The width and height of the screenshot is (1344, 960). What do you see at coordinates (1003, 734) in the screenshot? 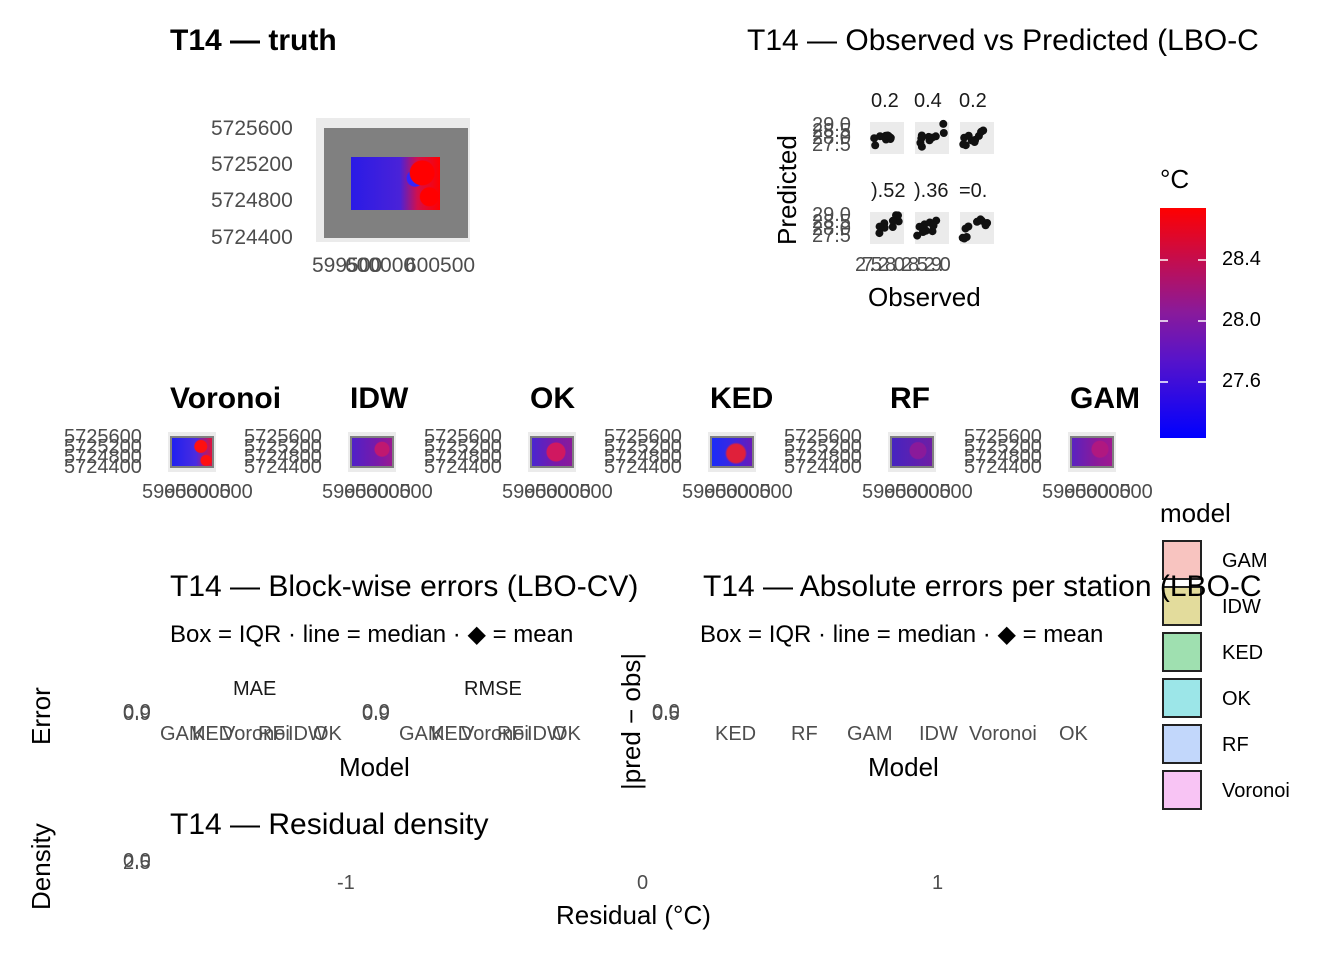
I see `abs-errors-x-tick: Voronoi` at bounding box center [1003, 734].